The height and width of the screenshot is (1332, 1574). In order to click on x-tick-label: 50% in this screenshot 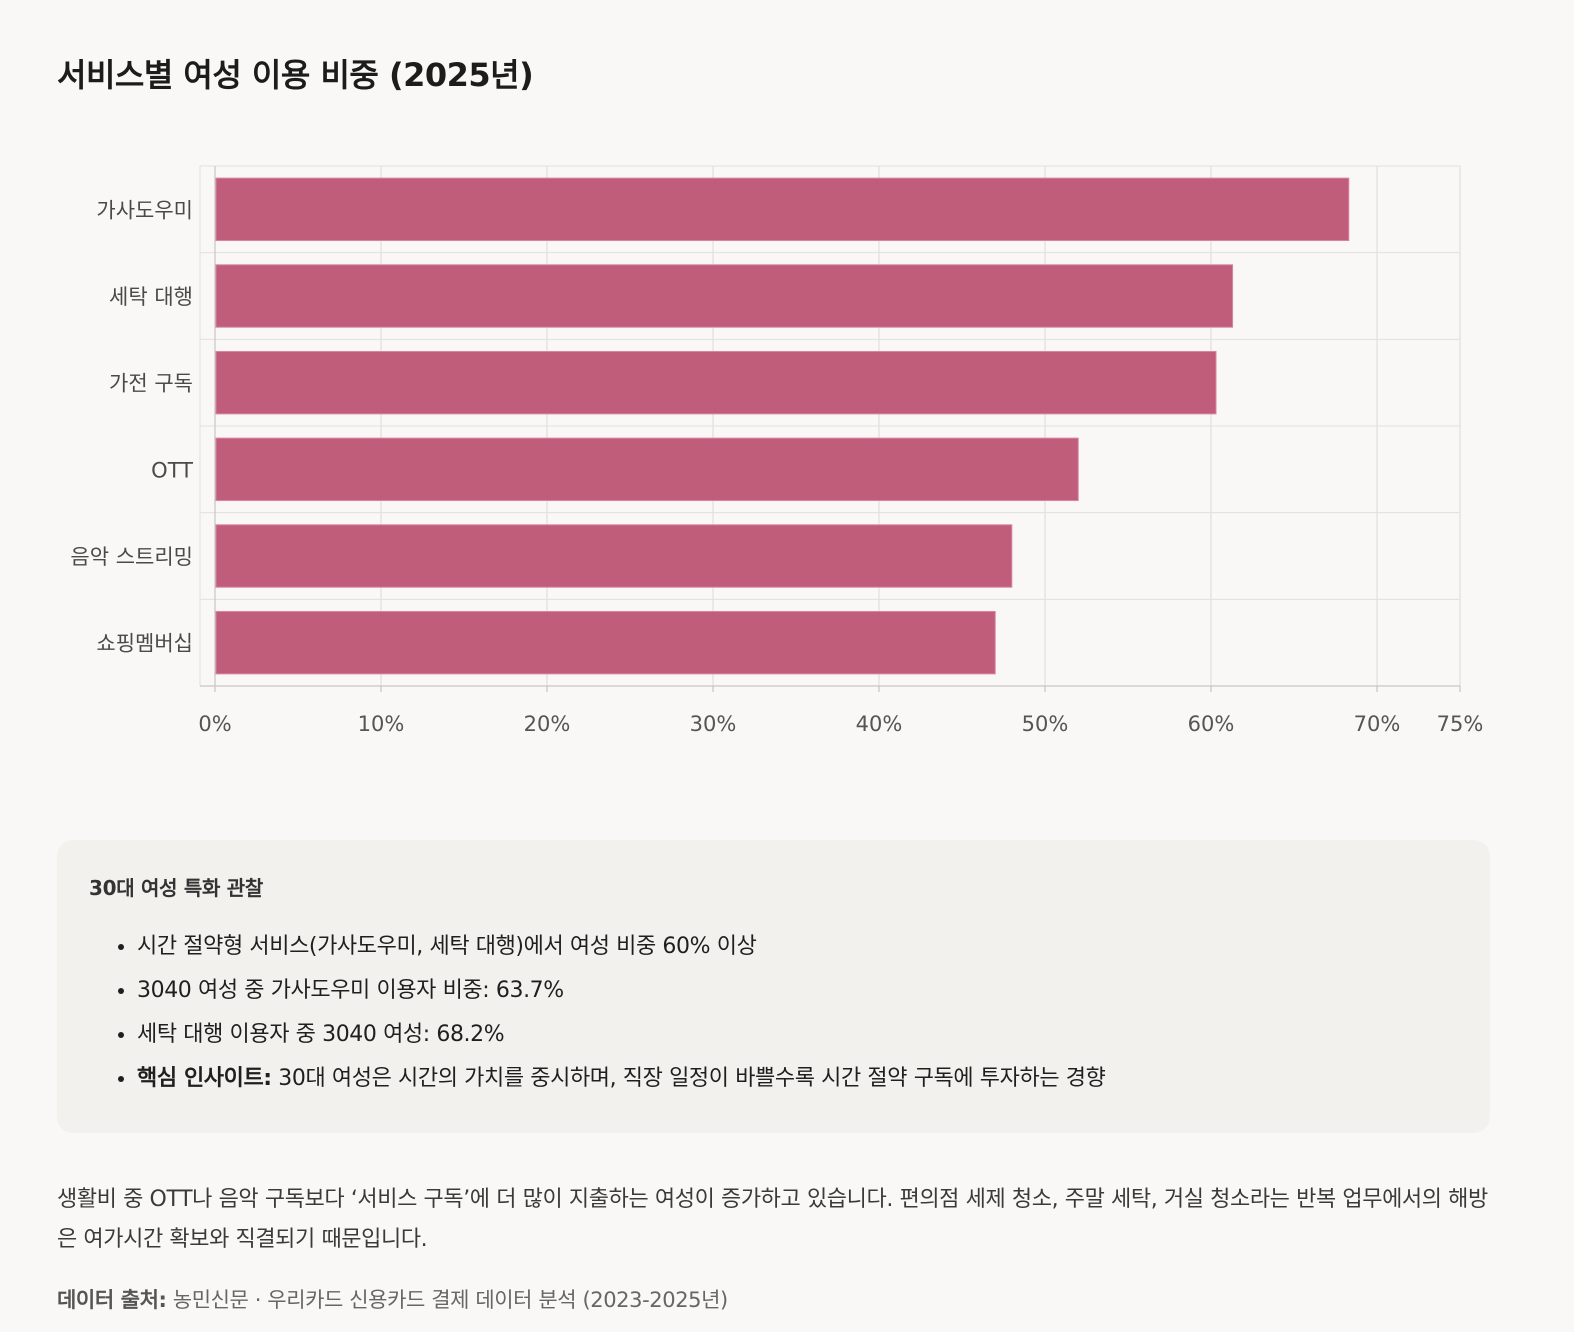, I will do `click(1045, 724)`.